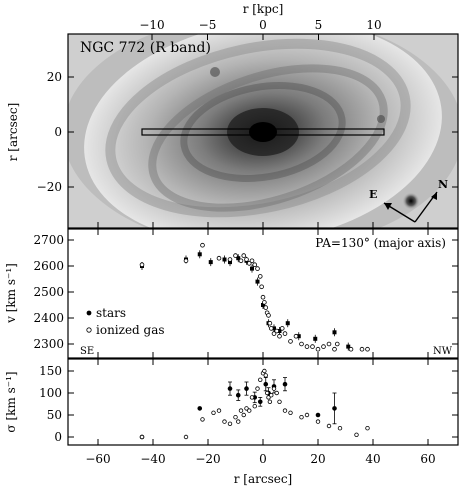 The height and width of the screenshot is (488, 463). Describe the element at coordinates (317, 459) in the screenshot. I see `bottom-tick-label: 20` at that location.